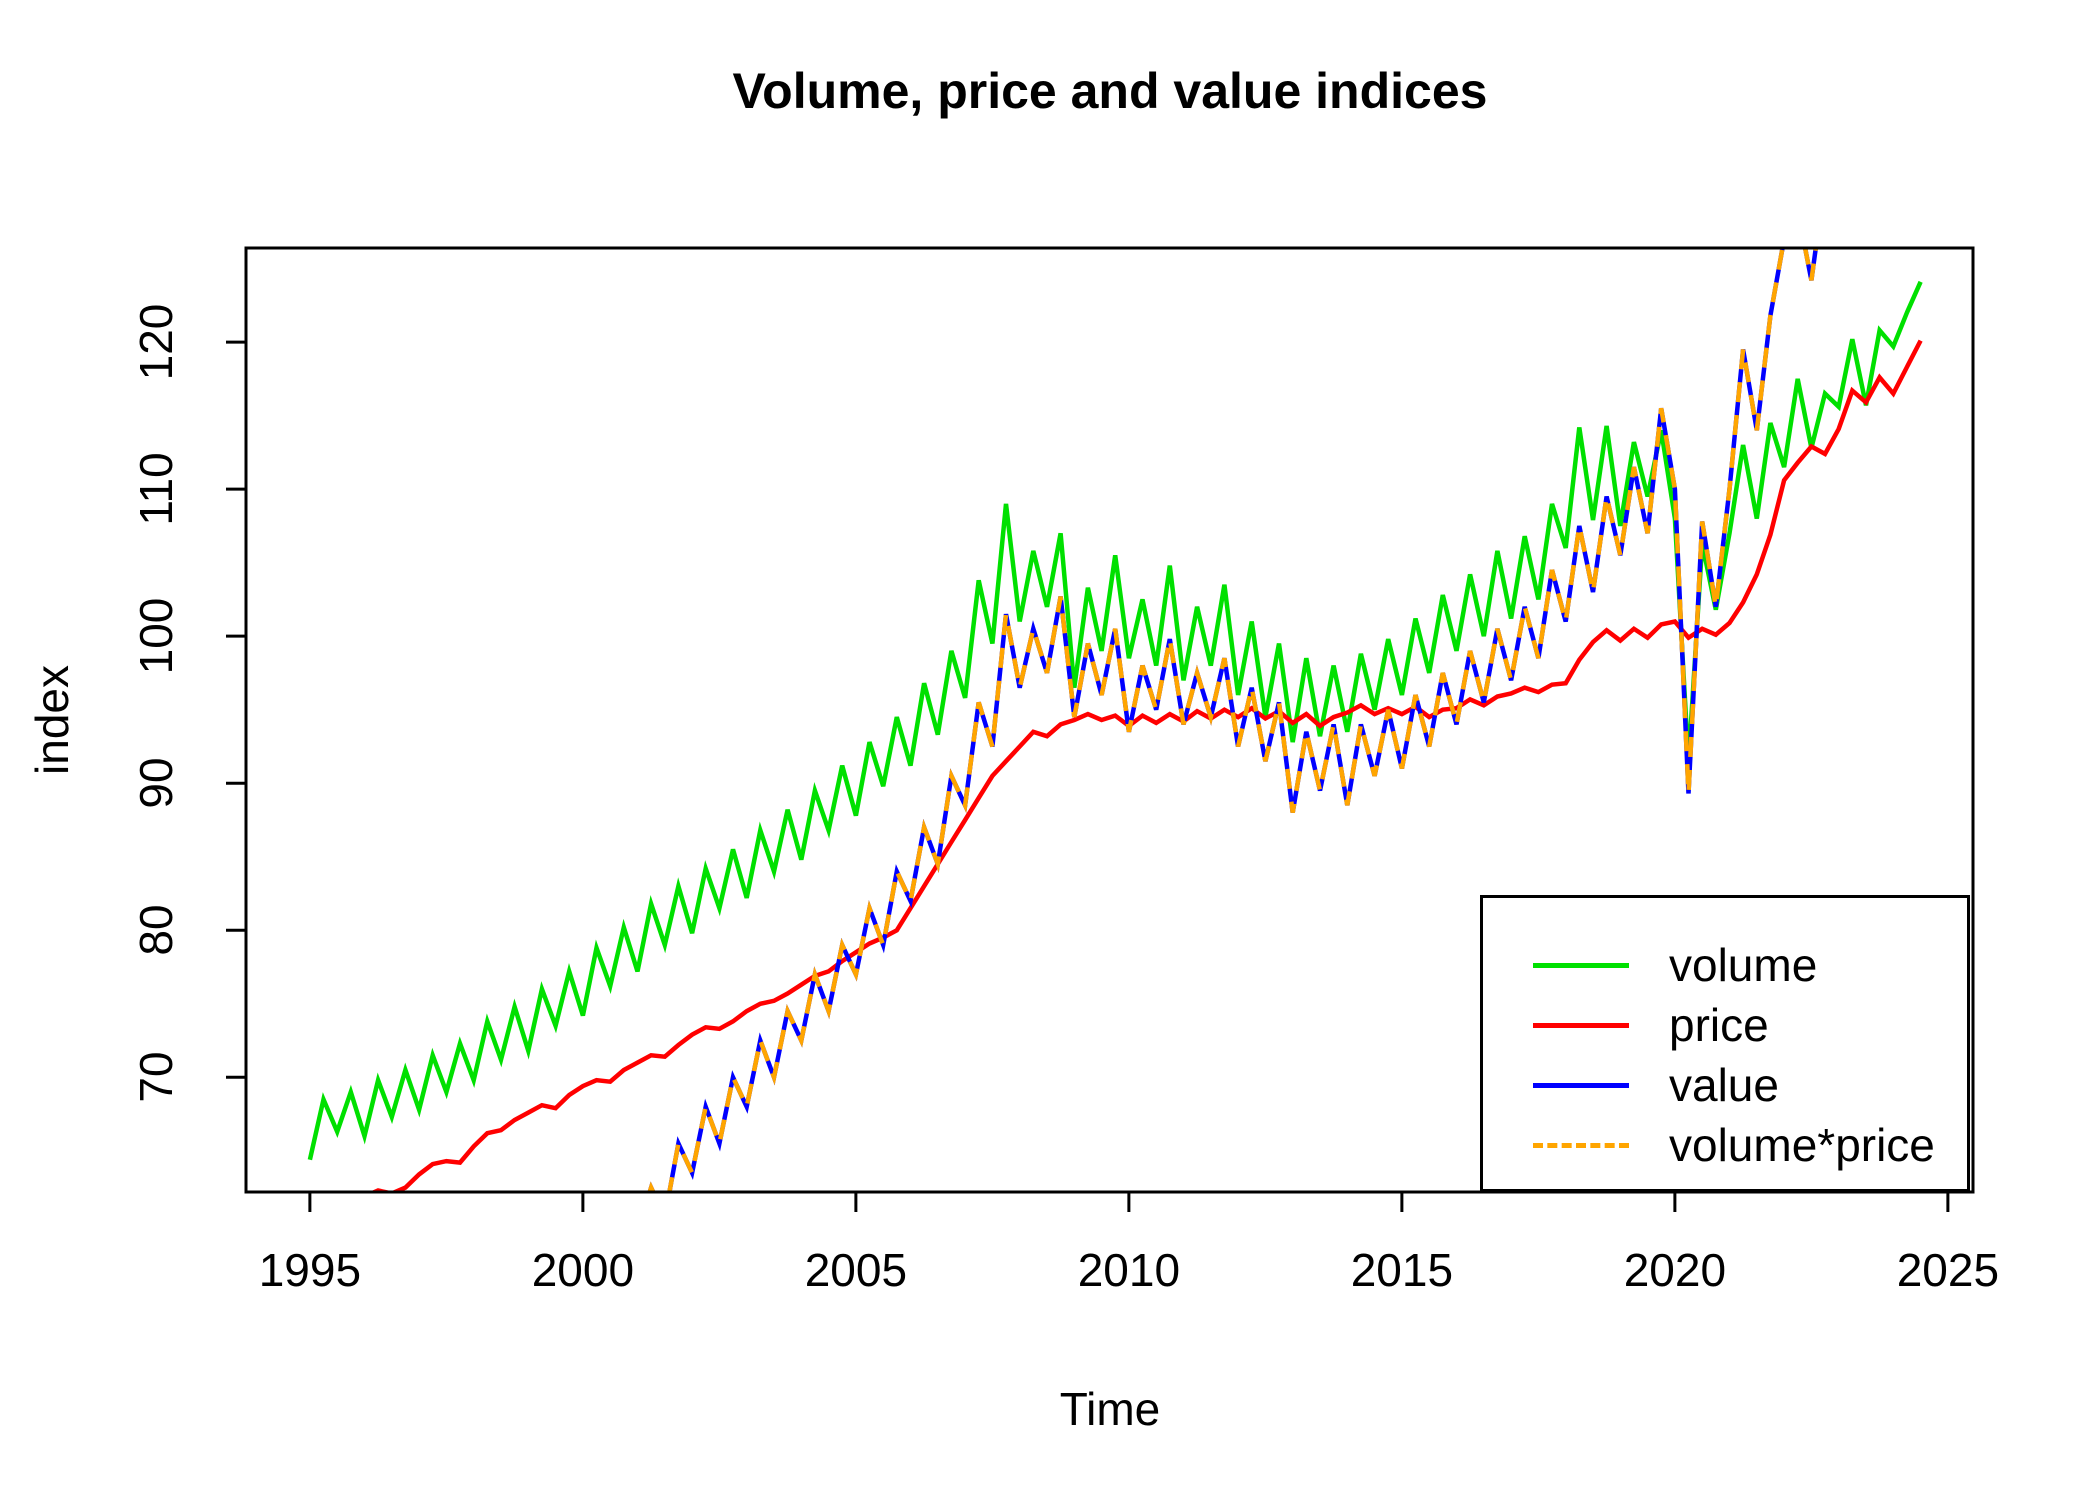 This screenshot has width=2100, height=1500. Describe the element at coordinates (156, 930) in the screenshot. I see `y-tick-label: 80` at that location.